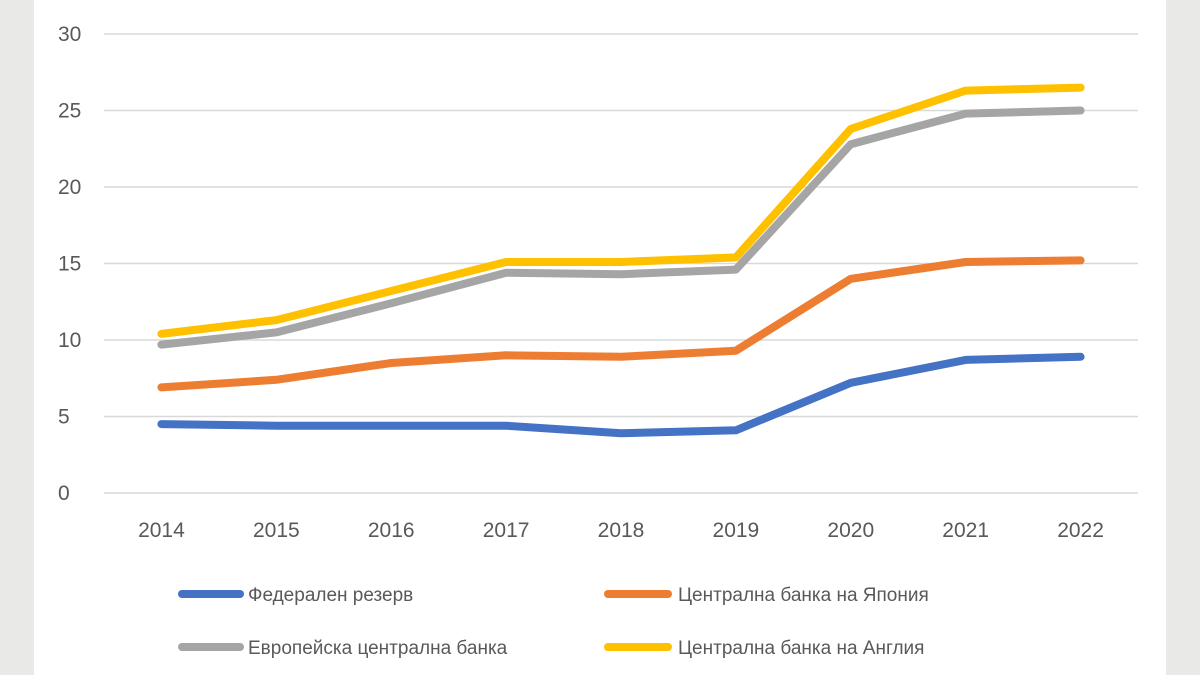 Image resolution: width=1200 pixels, height=675 pixels. I want to click on y-tick-label: 0, so click(64, 493).